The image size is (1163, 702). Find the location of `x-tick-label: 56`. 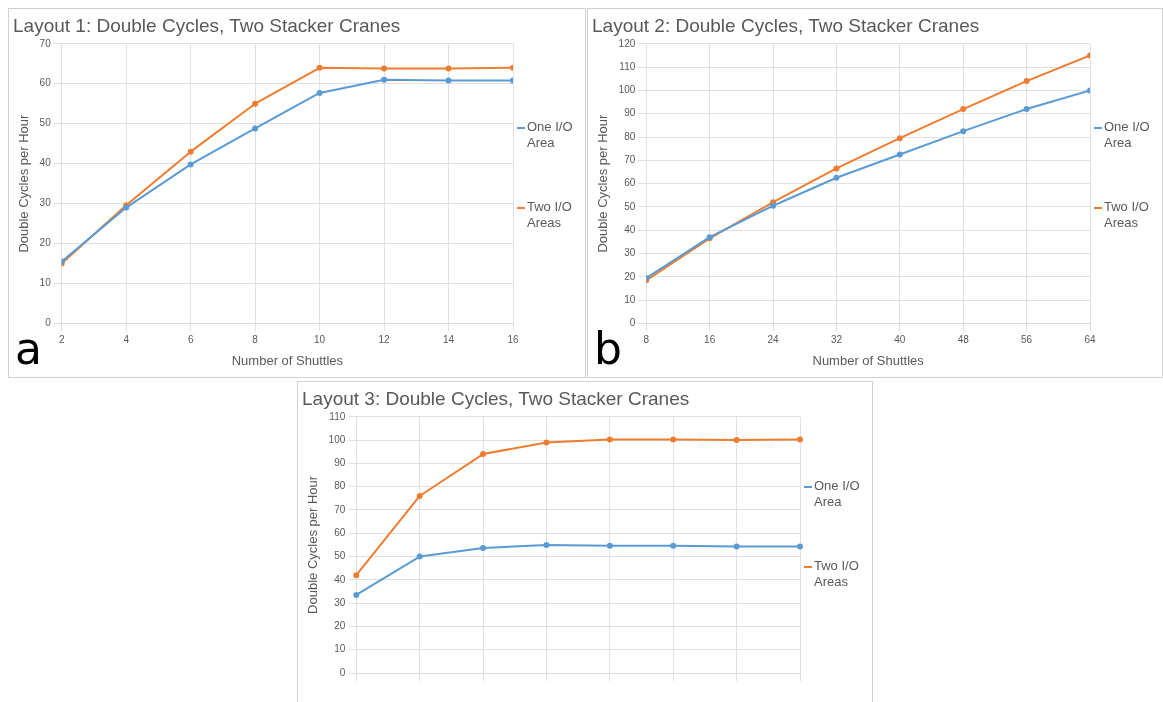

x-tick-label: 56 is located at coordinates (1027, 340).